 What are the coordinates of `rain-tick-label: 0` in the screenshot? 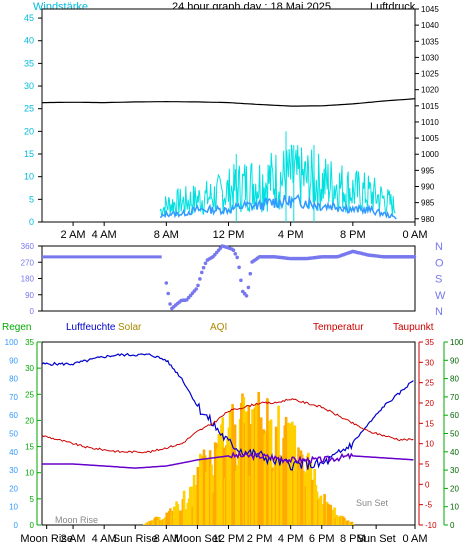 It's located at (16, 525).